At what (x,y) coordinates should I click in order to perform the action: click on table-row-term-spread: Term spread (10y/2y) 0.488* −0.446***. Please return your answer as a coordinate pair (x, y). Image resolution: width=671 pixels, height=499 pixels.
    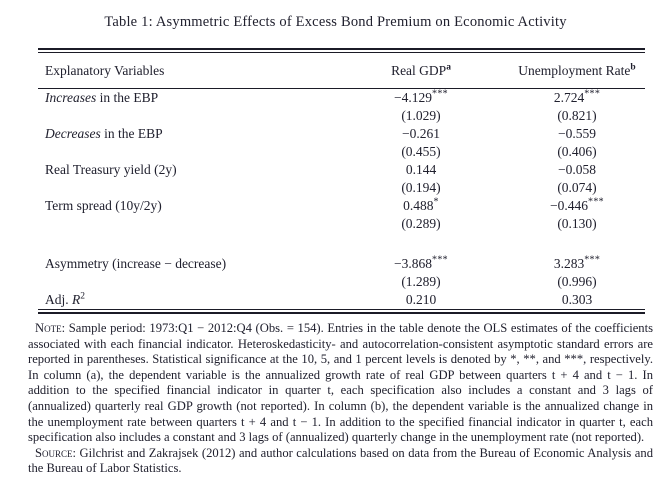
    Looking at the image, I should click on (341, 206).